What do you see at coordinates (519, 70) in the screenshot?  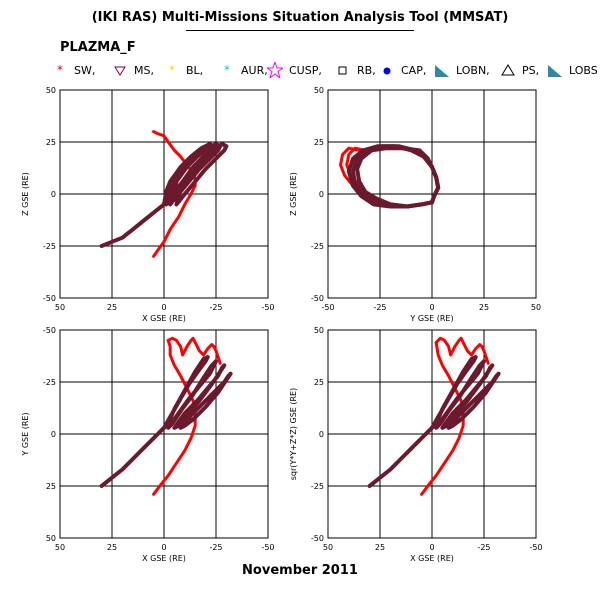 I see `legend-item-ps: PS,` at bounding box center [519, 70].